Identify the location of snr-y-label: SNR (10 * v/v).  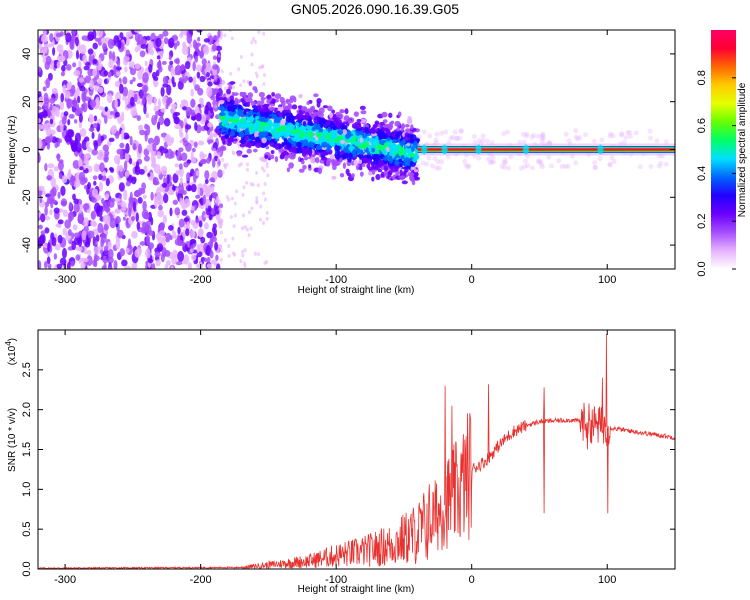
(12, 440).